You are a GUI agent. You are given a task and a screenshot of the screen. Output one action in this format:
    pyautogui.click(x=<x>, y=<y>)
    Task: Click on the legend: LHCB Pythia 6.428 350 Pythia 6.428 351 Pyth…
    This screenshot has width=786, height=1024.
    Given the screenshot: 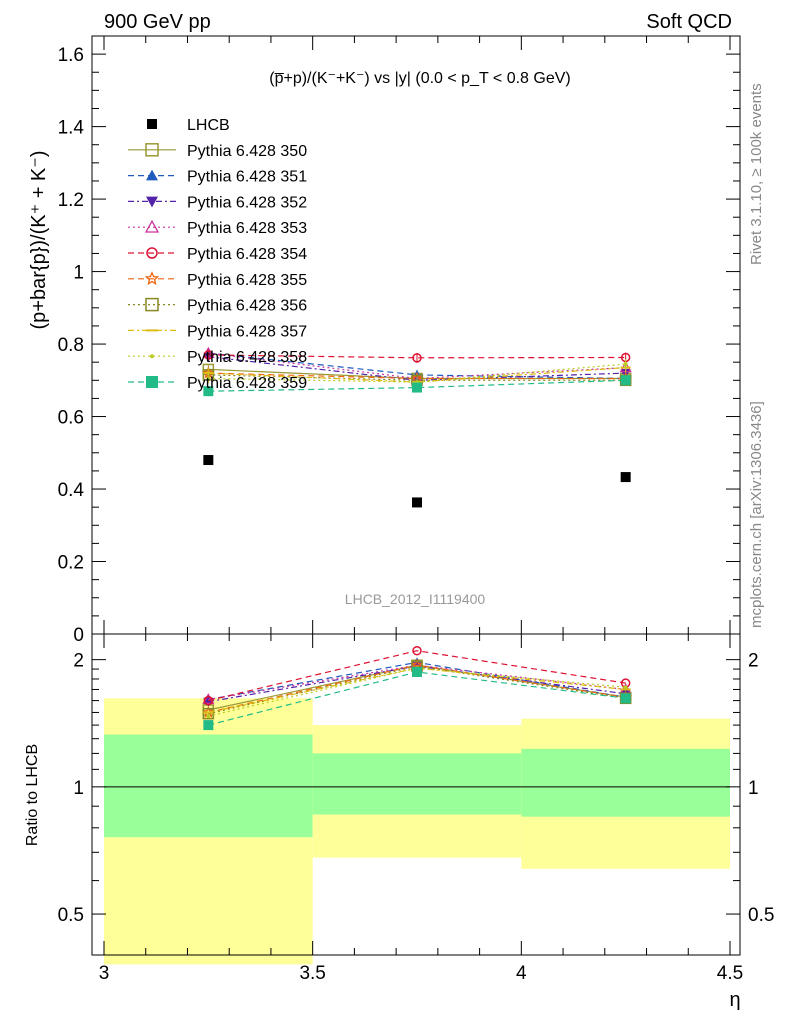 What is the action you would take?
    pyautogui.click(x=217, y=254)
    